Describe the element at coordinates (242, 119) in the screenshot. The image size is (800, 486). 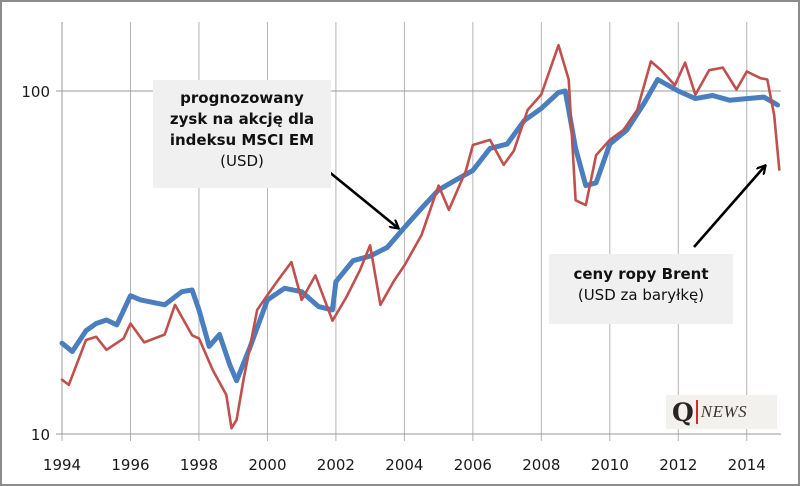
I see `annotation-eps-line-2: zysk na akcję dla` at that location.